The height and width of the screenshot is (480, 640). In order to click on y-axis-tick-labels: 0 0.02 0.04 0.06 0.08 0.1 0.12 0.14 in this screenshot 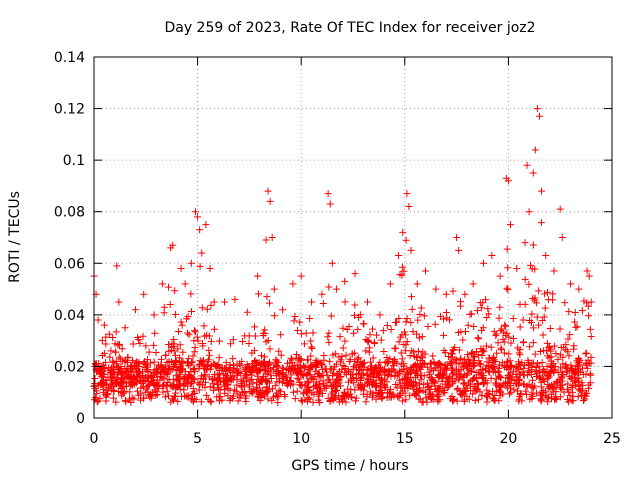, I will do `click(69, 238)`.